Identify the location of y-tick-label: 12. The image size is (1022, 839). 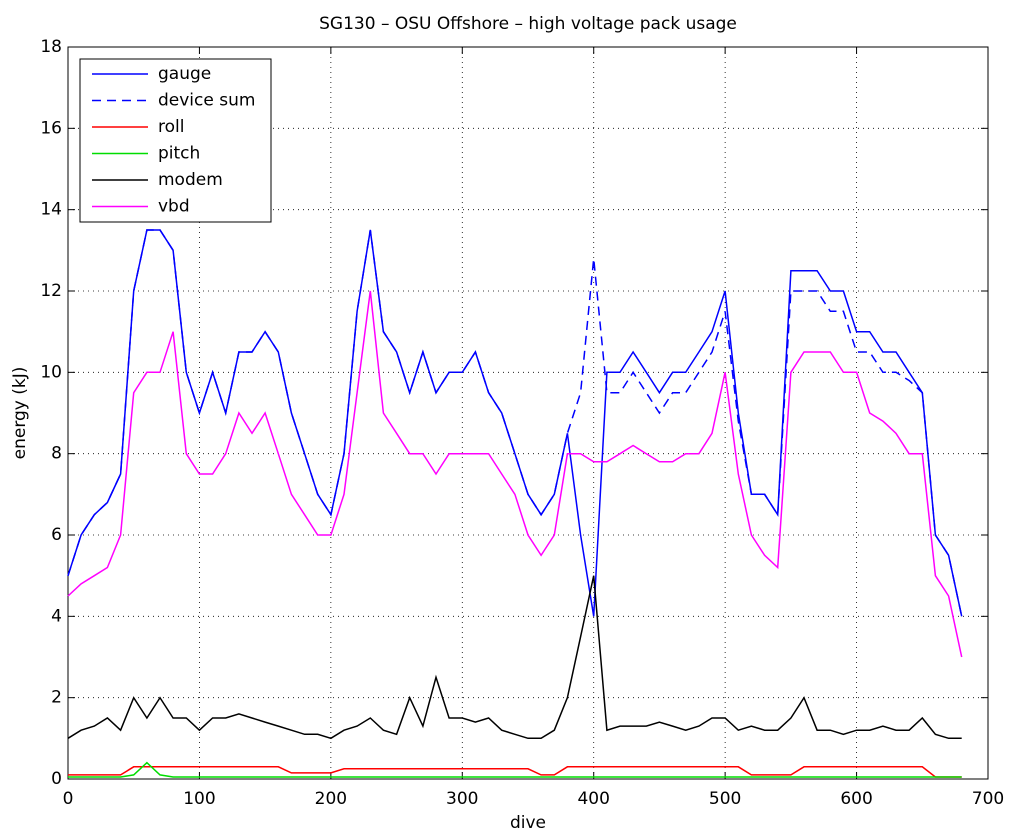
(51, 291).